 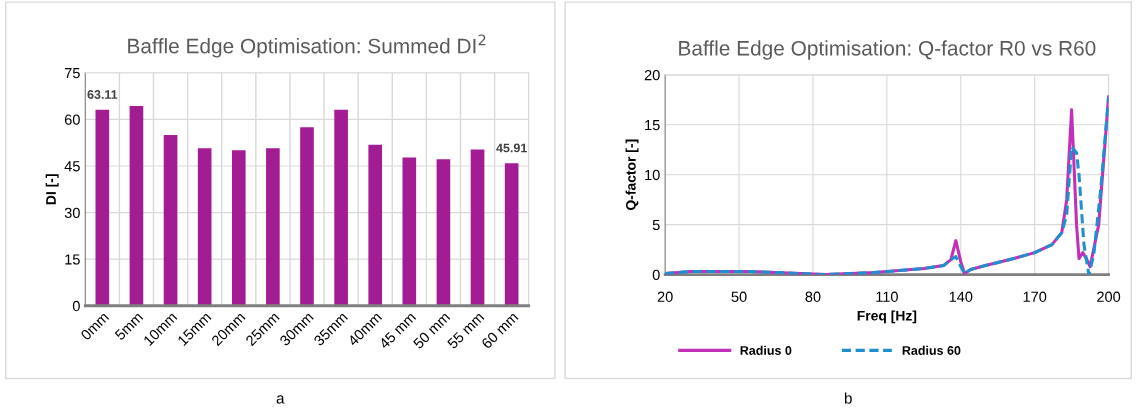 I want to click on y-axis-title: DI [-], so click(x=52, y=189).